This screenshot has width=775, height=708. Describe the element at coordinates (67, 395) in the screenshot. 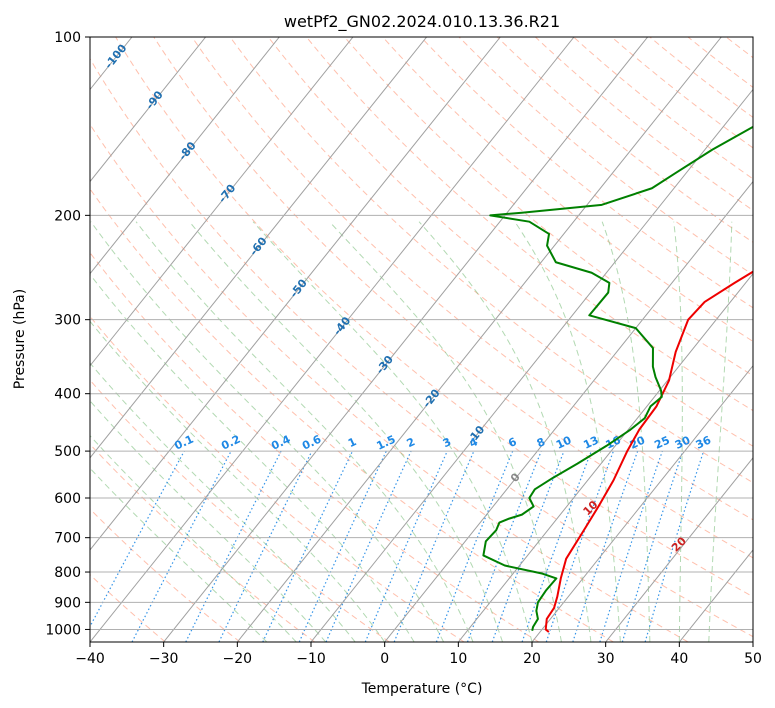

I see `y-tick-label: 400` at that location.